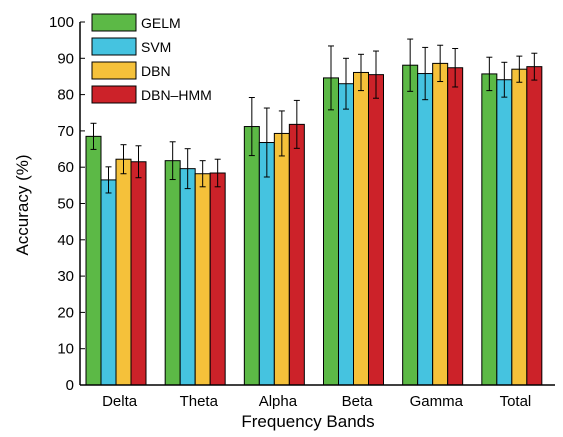 This screenshot has height=437, width=563. What do you see at coordinates (251, 256) in the screenshot?
I see `bar-gelm-alpha` at bounding box center [251, 256].